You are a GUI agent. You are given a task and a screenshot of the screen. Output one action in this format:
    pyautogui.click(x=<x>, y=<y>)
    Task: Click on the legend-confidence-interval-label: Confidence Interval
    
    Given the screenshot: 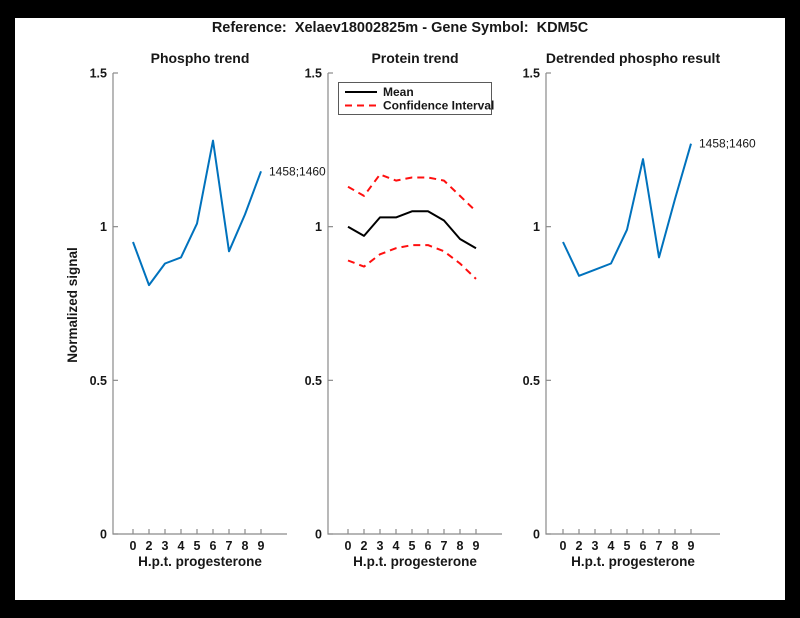 What is the action you would take?
    pyautogui.click(x=438, y=106)
    